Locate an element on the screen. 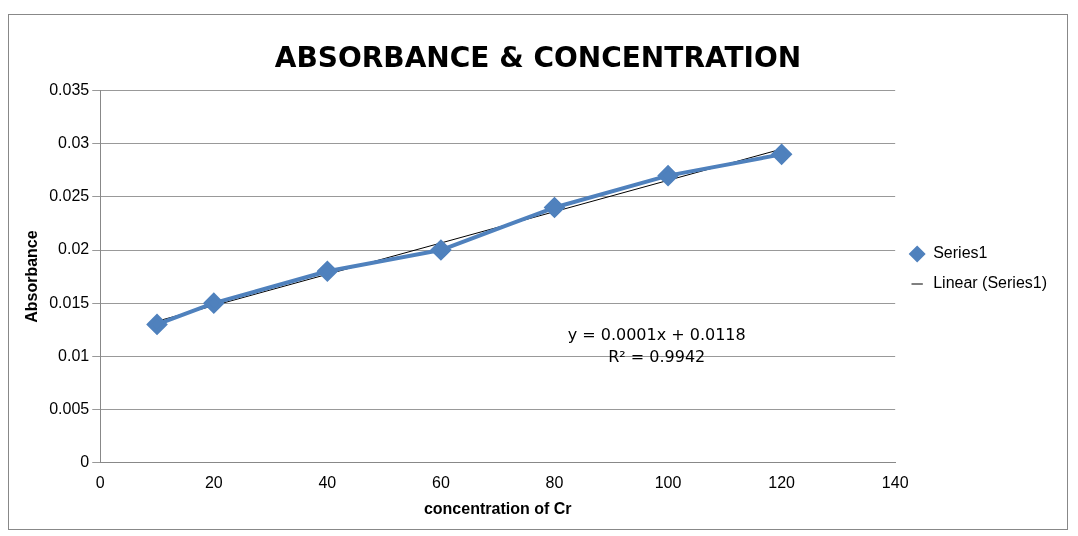 The width and height of the screenshot is (1078, 536). y-tick-label: 0.035 is located at coordinates (69, 90).